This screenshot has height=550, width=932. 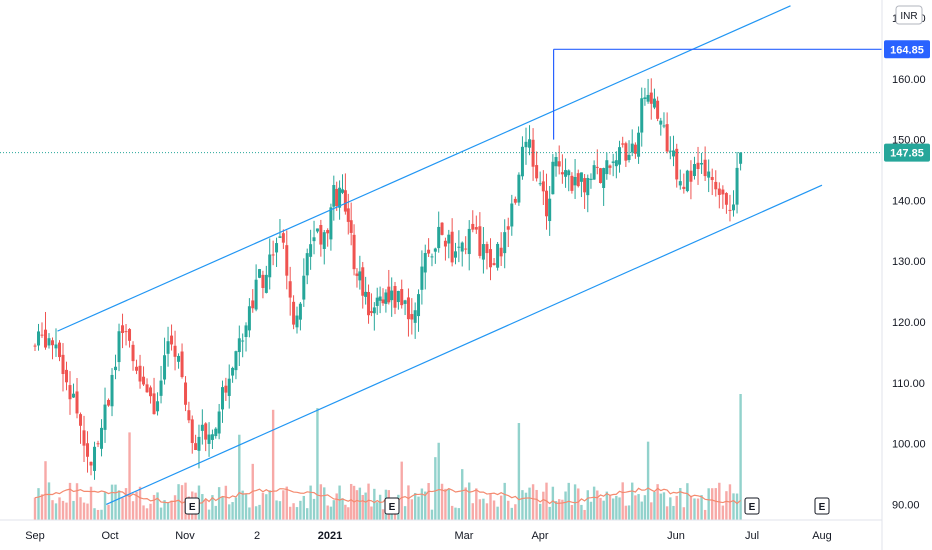 I want to click on currency-badge: INR, so click(x=909, y=15).